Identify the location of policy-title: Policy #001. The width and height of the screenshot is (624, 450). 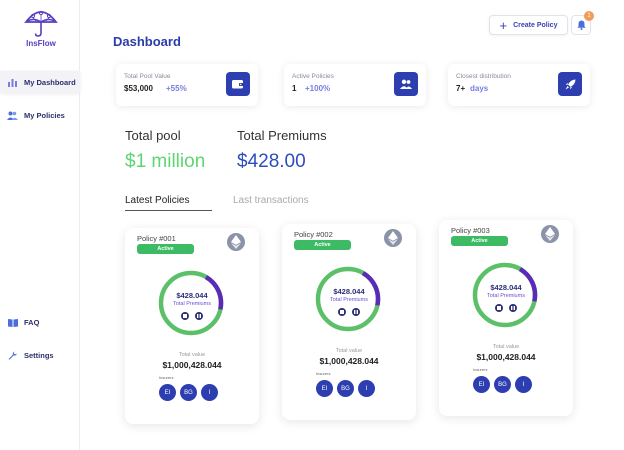
(156, 238).